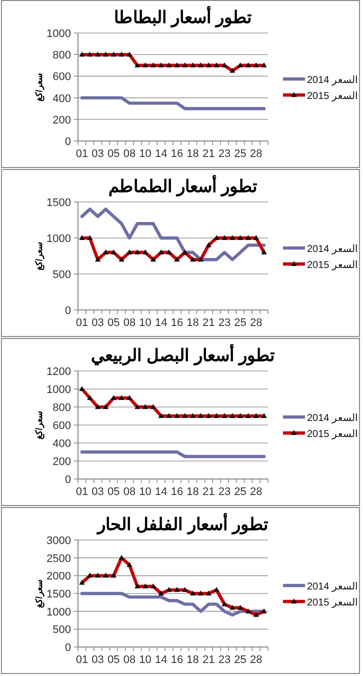  What do you see at coordinates (183, 354) in the screenshot?
I see `chart-title: تطور أسعار البصل الربيعي` at bounding box center [183, 354].